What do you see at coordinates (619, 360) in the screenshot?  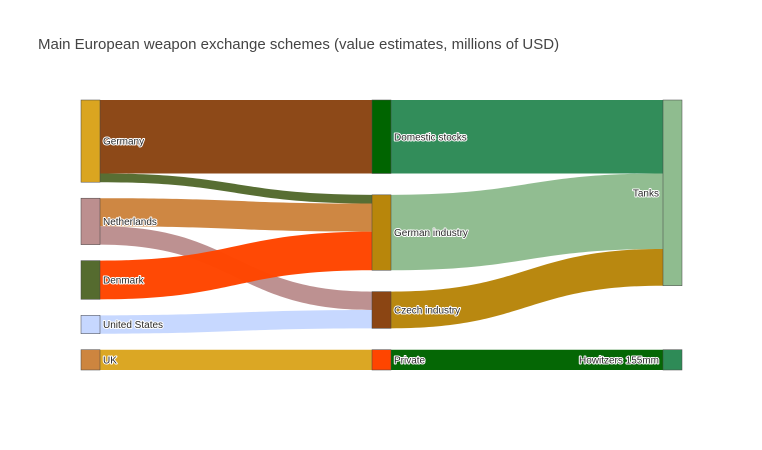 I see `node-label-howitzers: Howitzers 155mm` at bounding box center [619, 360].